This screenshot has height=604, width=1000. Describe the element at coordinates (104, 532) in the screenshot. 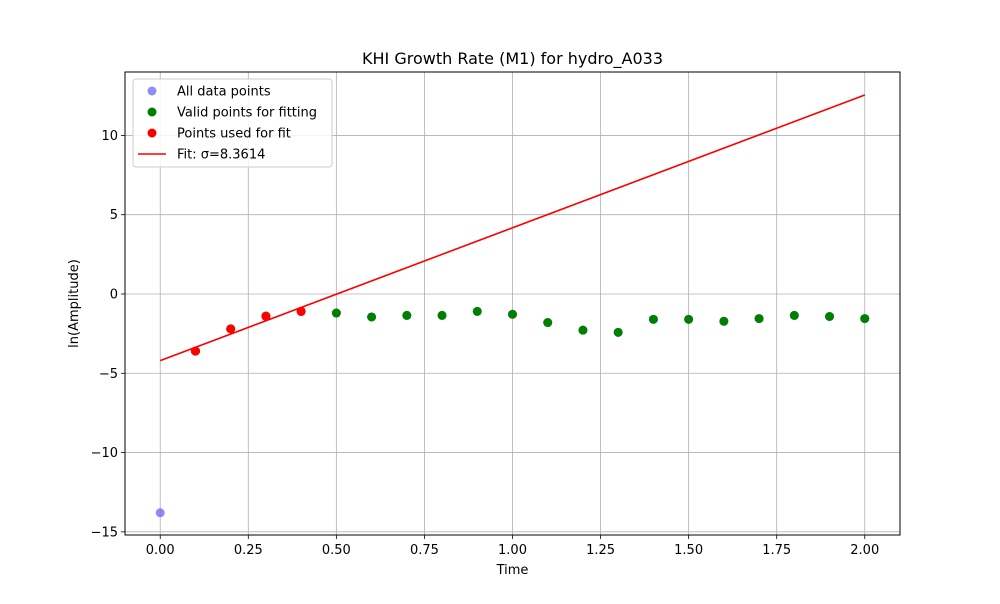

I see `y-tick-label: −15` at that location.